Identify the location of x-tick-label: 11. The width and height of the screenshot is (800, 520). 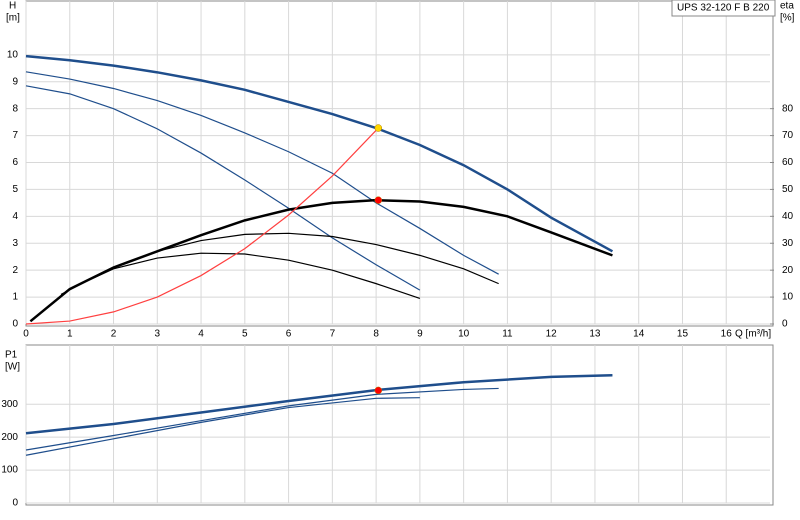
(507, 334).